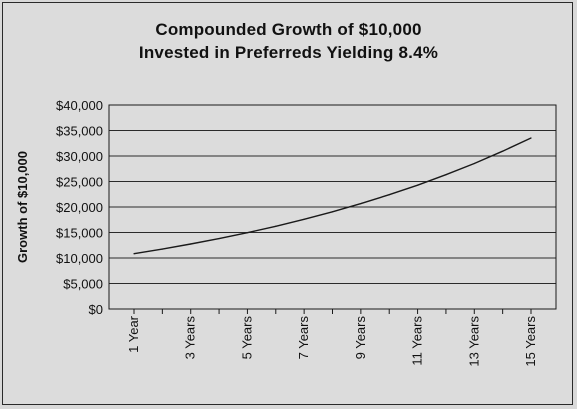 The image size is (577, 409). I want to click on y-tick-label: $20,000, so click(79, 207).